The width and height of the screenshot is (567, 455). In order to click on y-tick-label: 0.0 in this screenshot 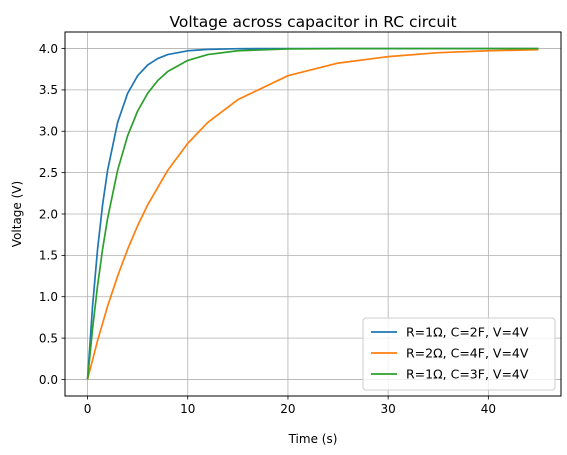, I will do `click(48, 380)`.